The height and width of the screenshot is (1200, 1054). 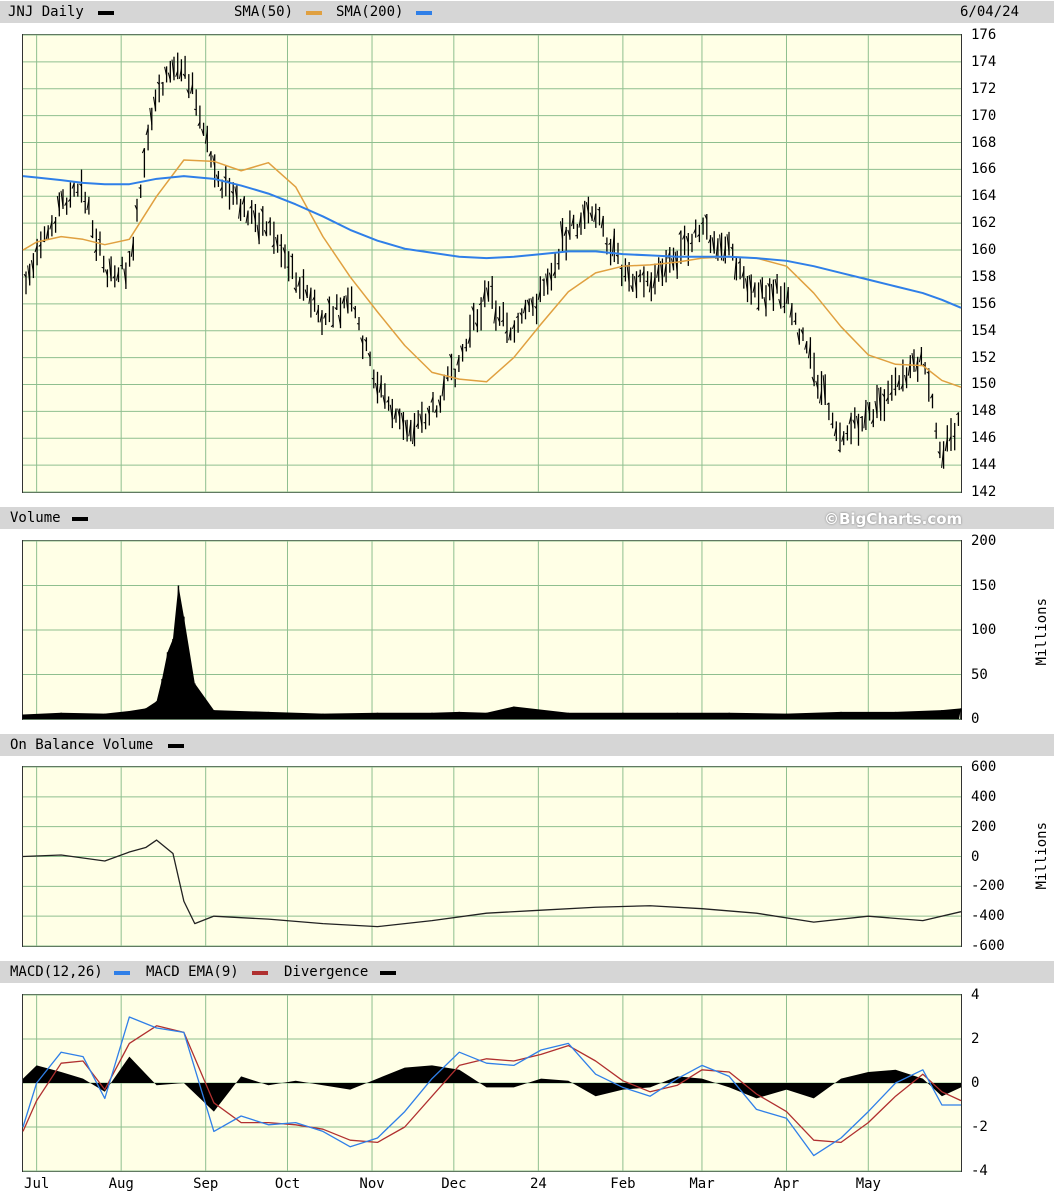 What do you see at coordinates (287, 1184) in the screenshot?
I see `x-tick-label: Oct` at bounding box center [287, 1184].